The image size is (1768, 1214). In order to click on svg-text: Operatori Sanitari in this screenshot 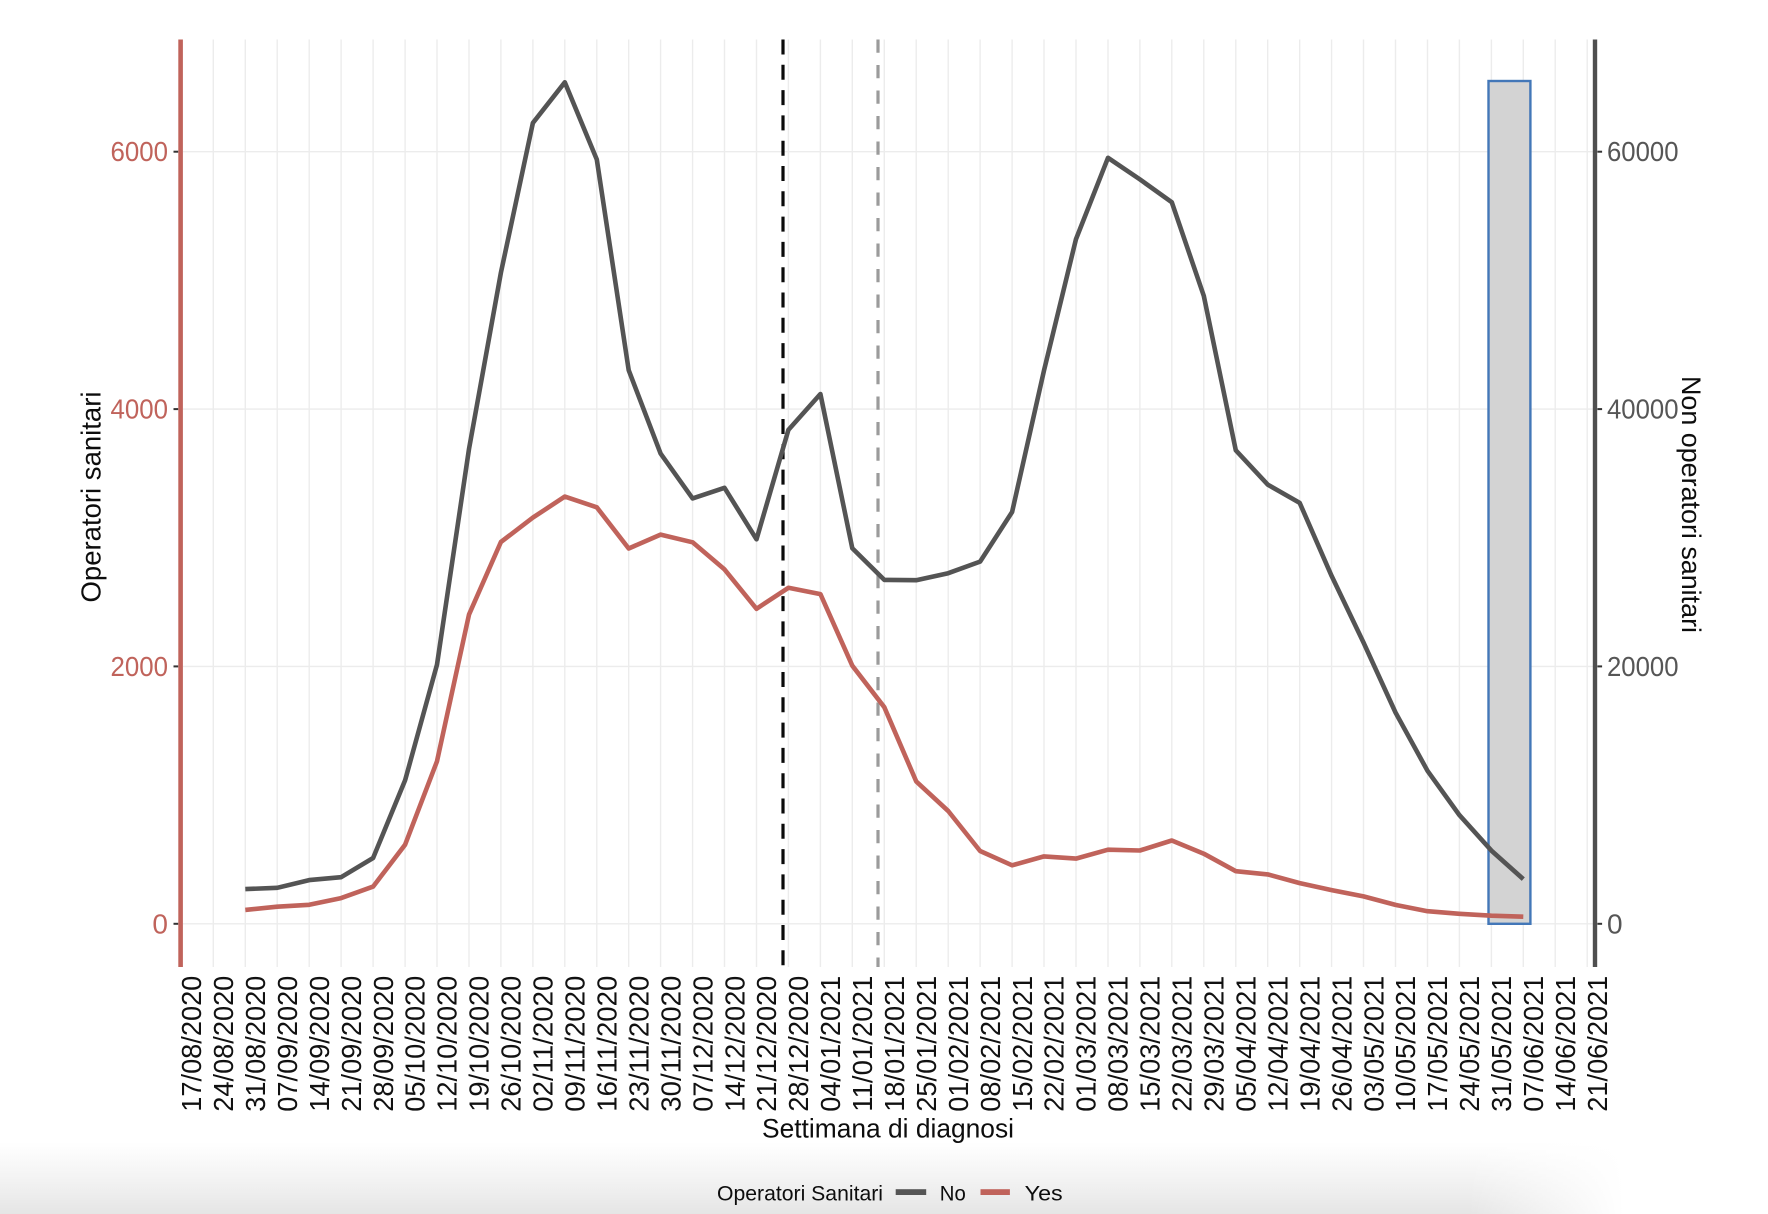, I will do `click(800, 1194)`.